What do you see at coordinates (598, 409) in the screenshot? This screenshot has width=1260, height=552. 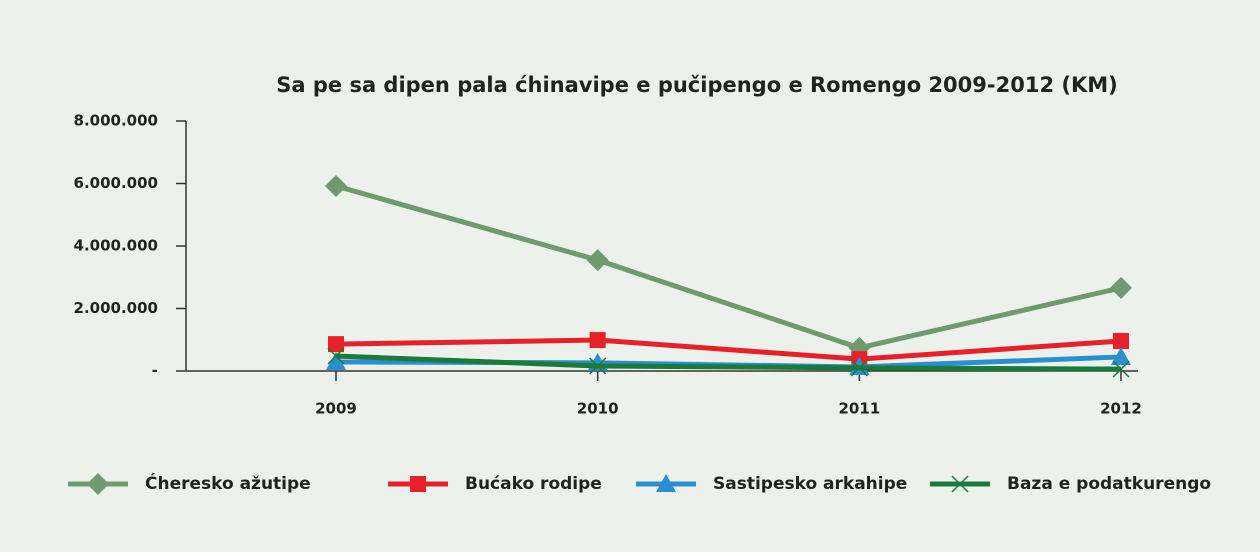 I see `x-tick-label: 2010` at bounding box center [598, 409].